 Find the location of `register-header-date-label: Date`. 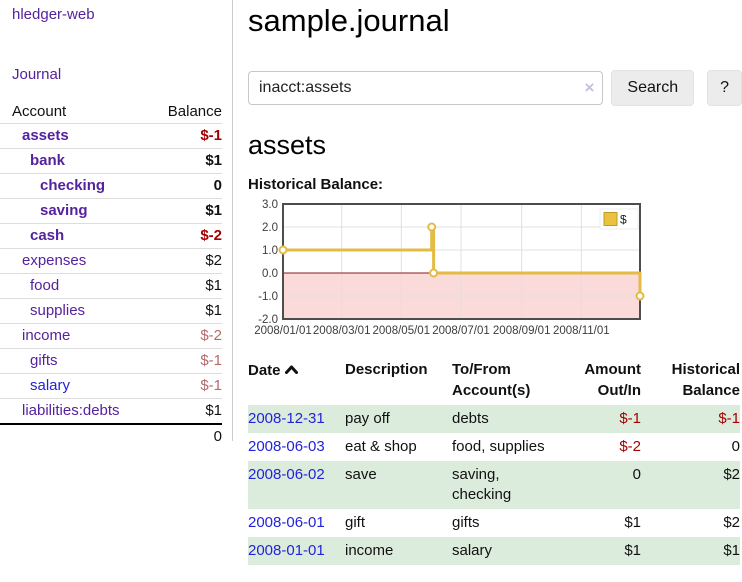

register-header-date-label: Date is located at coordinates (264, 370).